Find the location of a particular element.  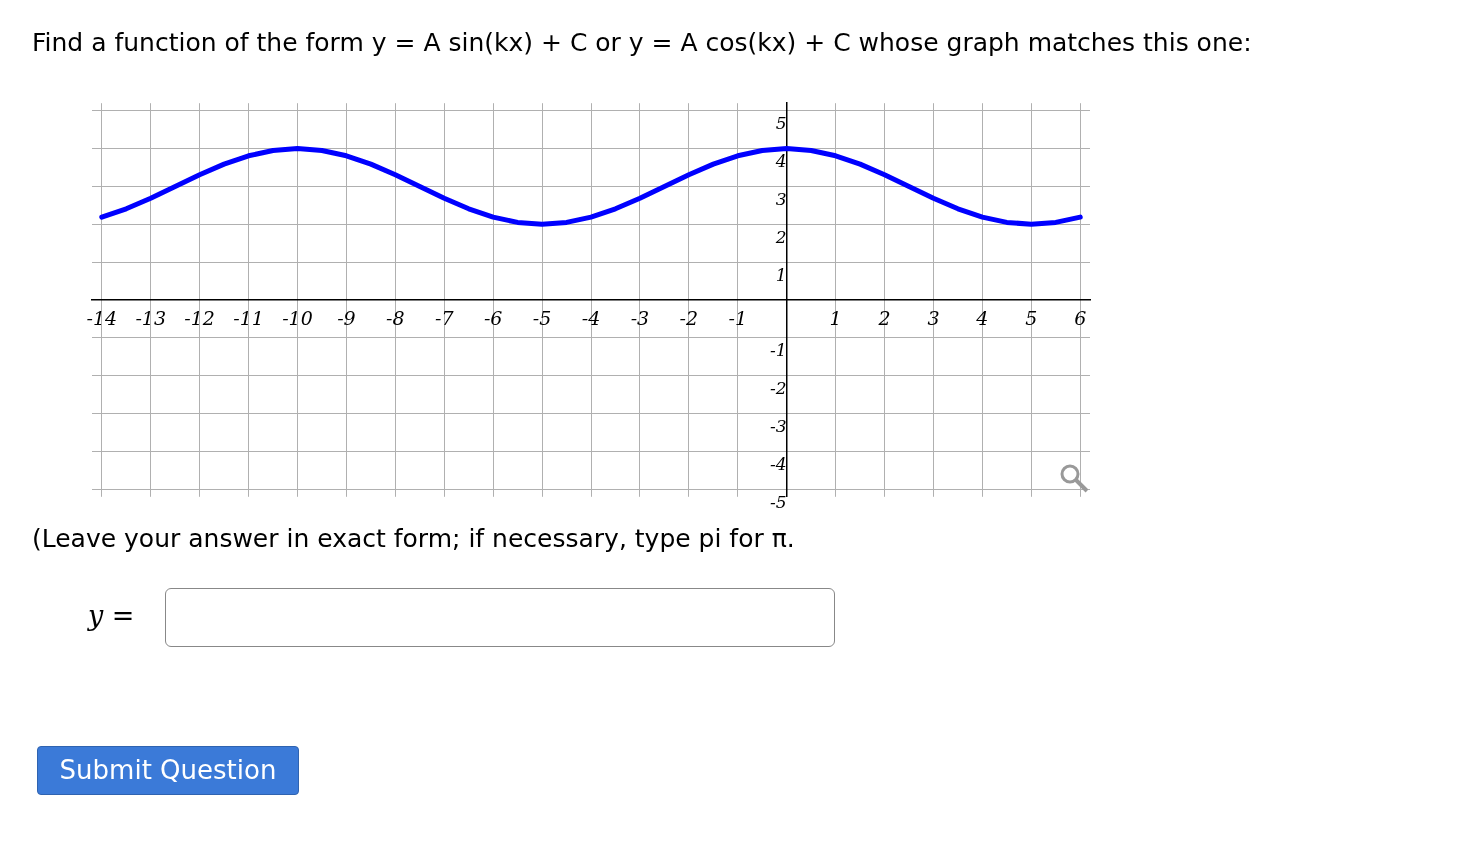

x-tick-label: -13 is located at coordinates (151, 318).